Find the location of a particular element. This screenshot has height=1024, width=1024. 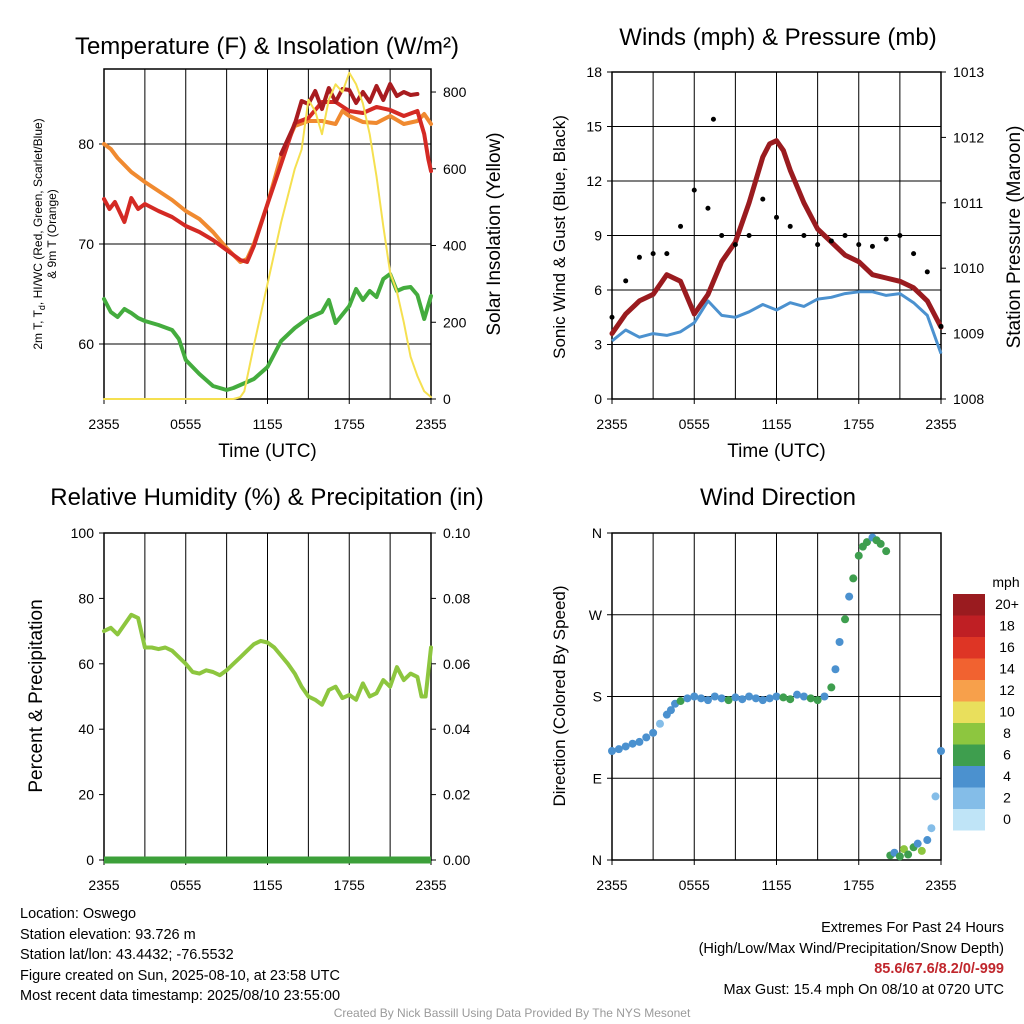

speed-legend: mph 20+ 18 16 14 12 10 8 6 4 2 0 is located at coordinates (986, 702).